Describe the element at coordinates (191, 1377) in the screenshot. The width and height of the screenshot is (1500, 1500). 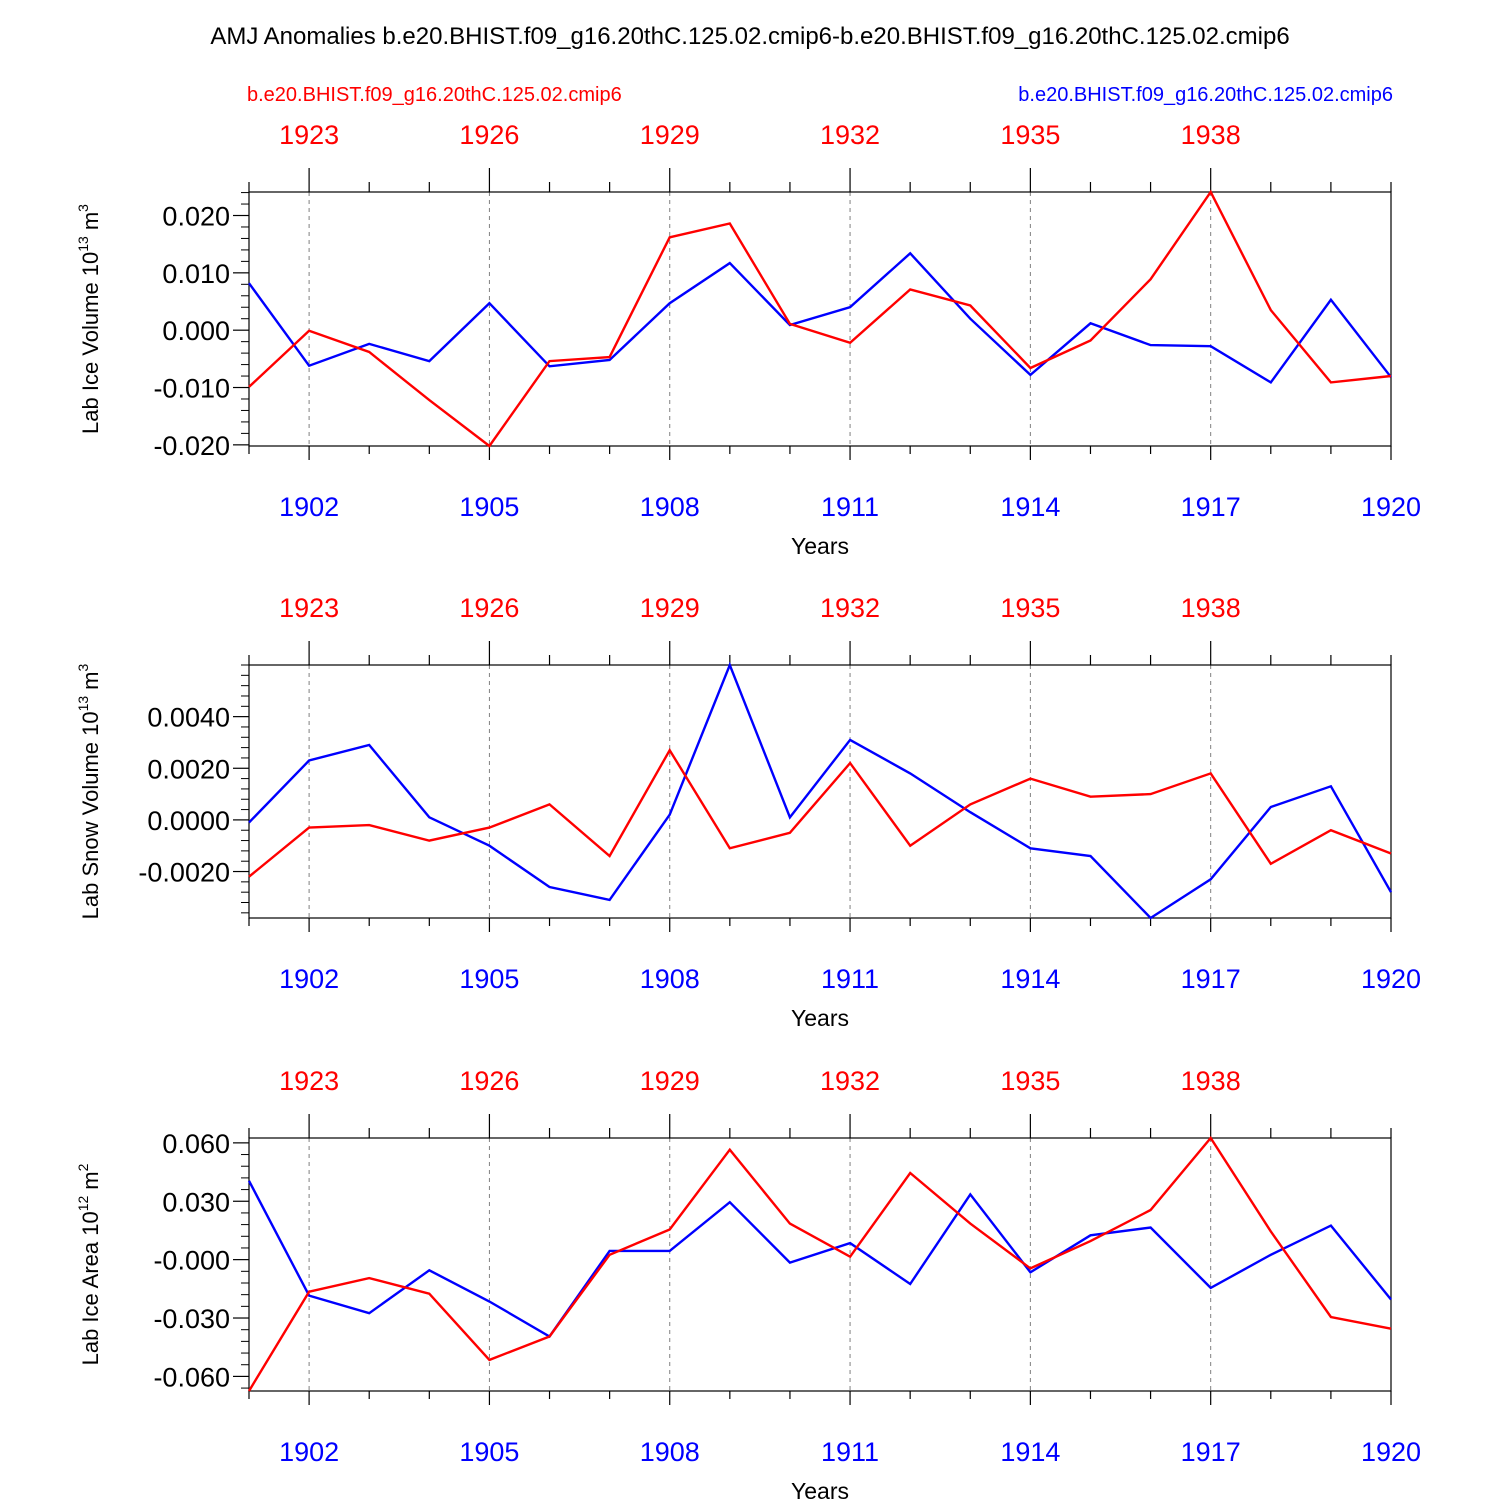
I see `y-tick-label: -0.060` at that location.